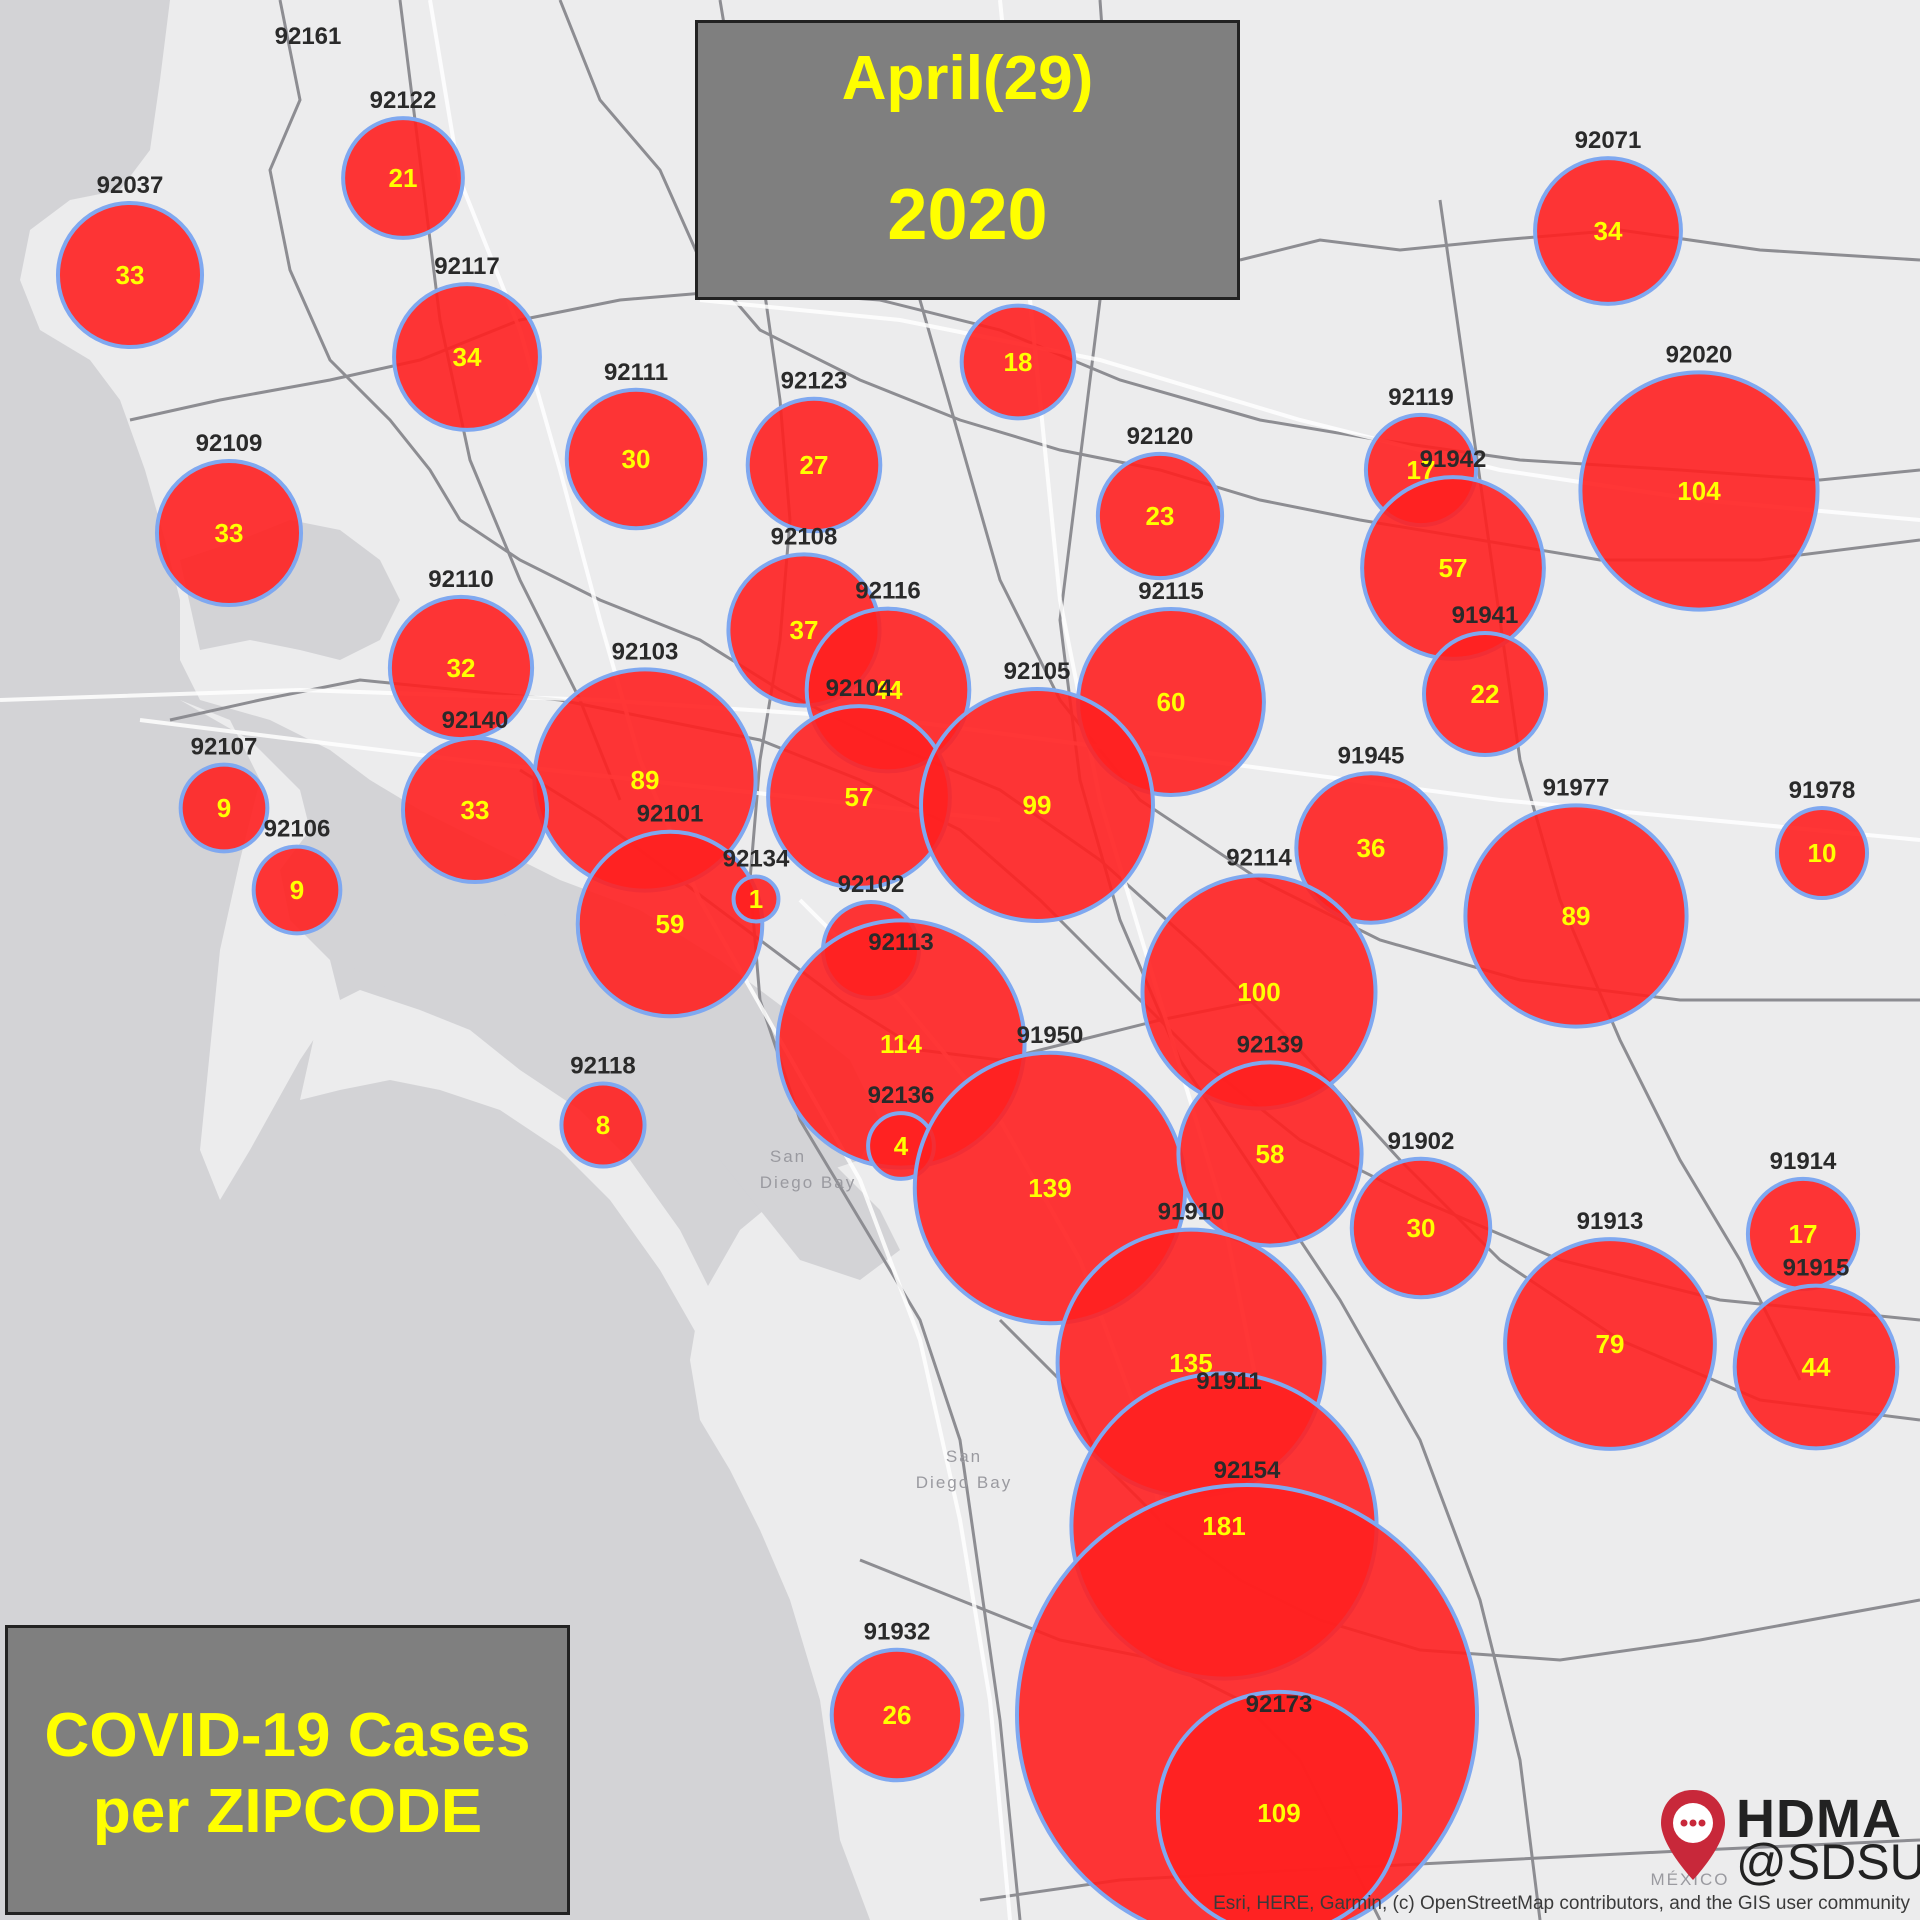 The image size is (1920, 1920). I want to click on zip-label: 92116, so click(887, 591).